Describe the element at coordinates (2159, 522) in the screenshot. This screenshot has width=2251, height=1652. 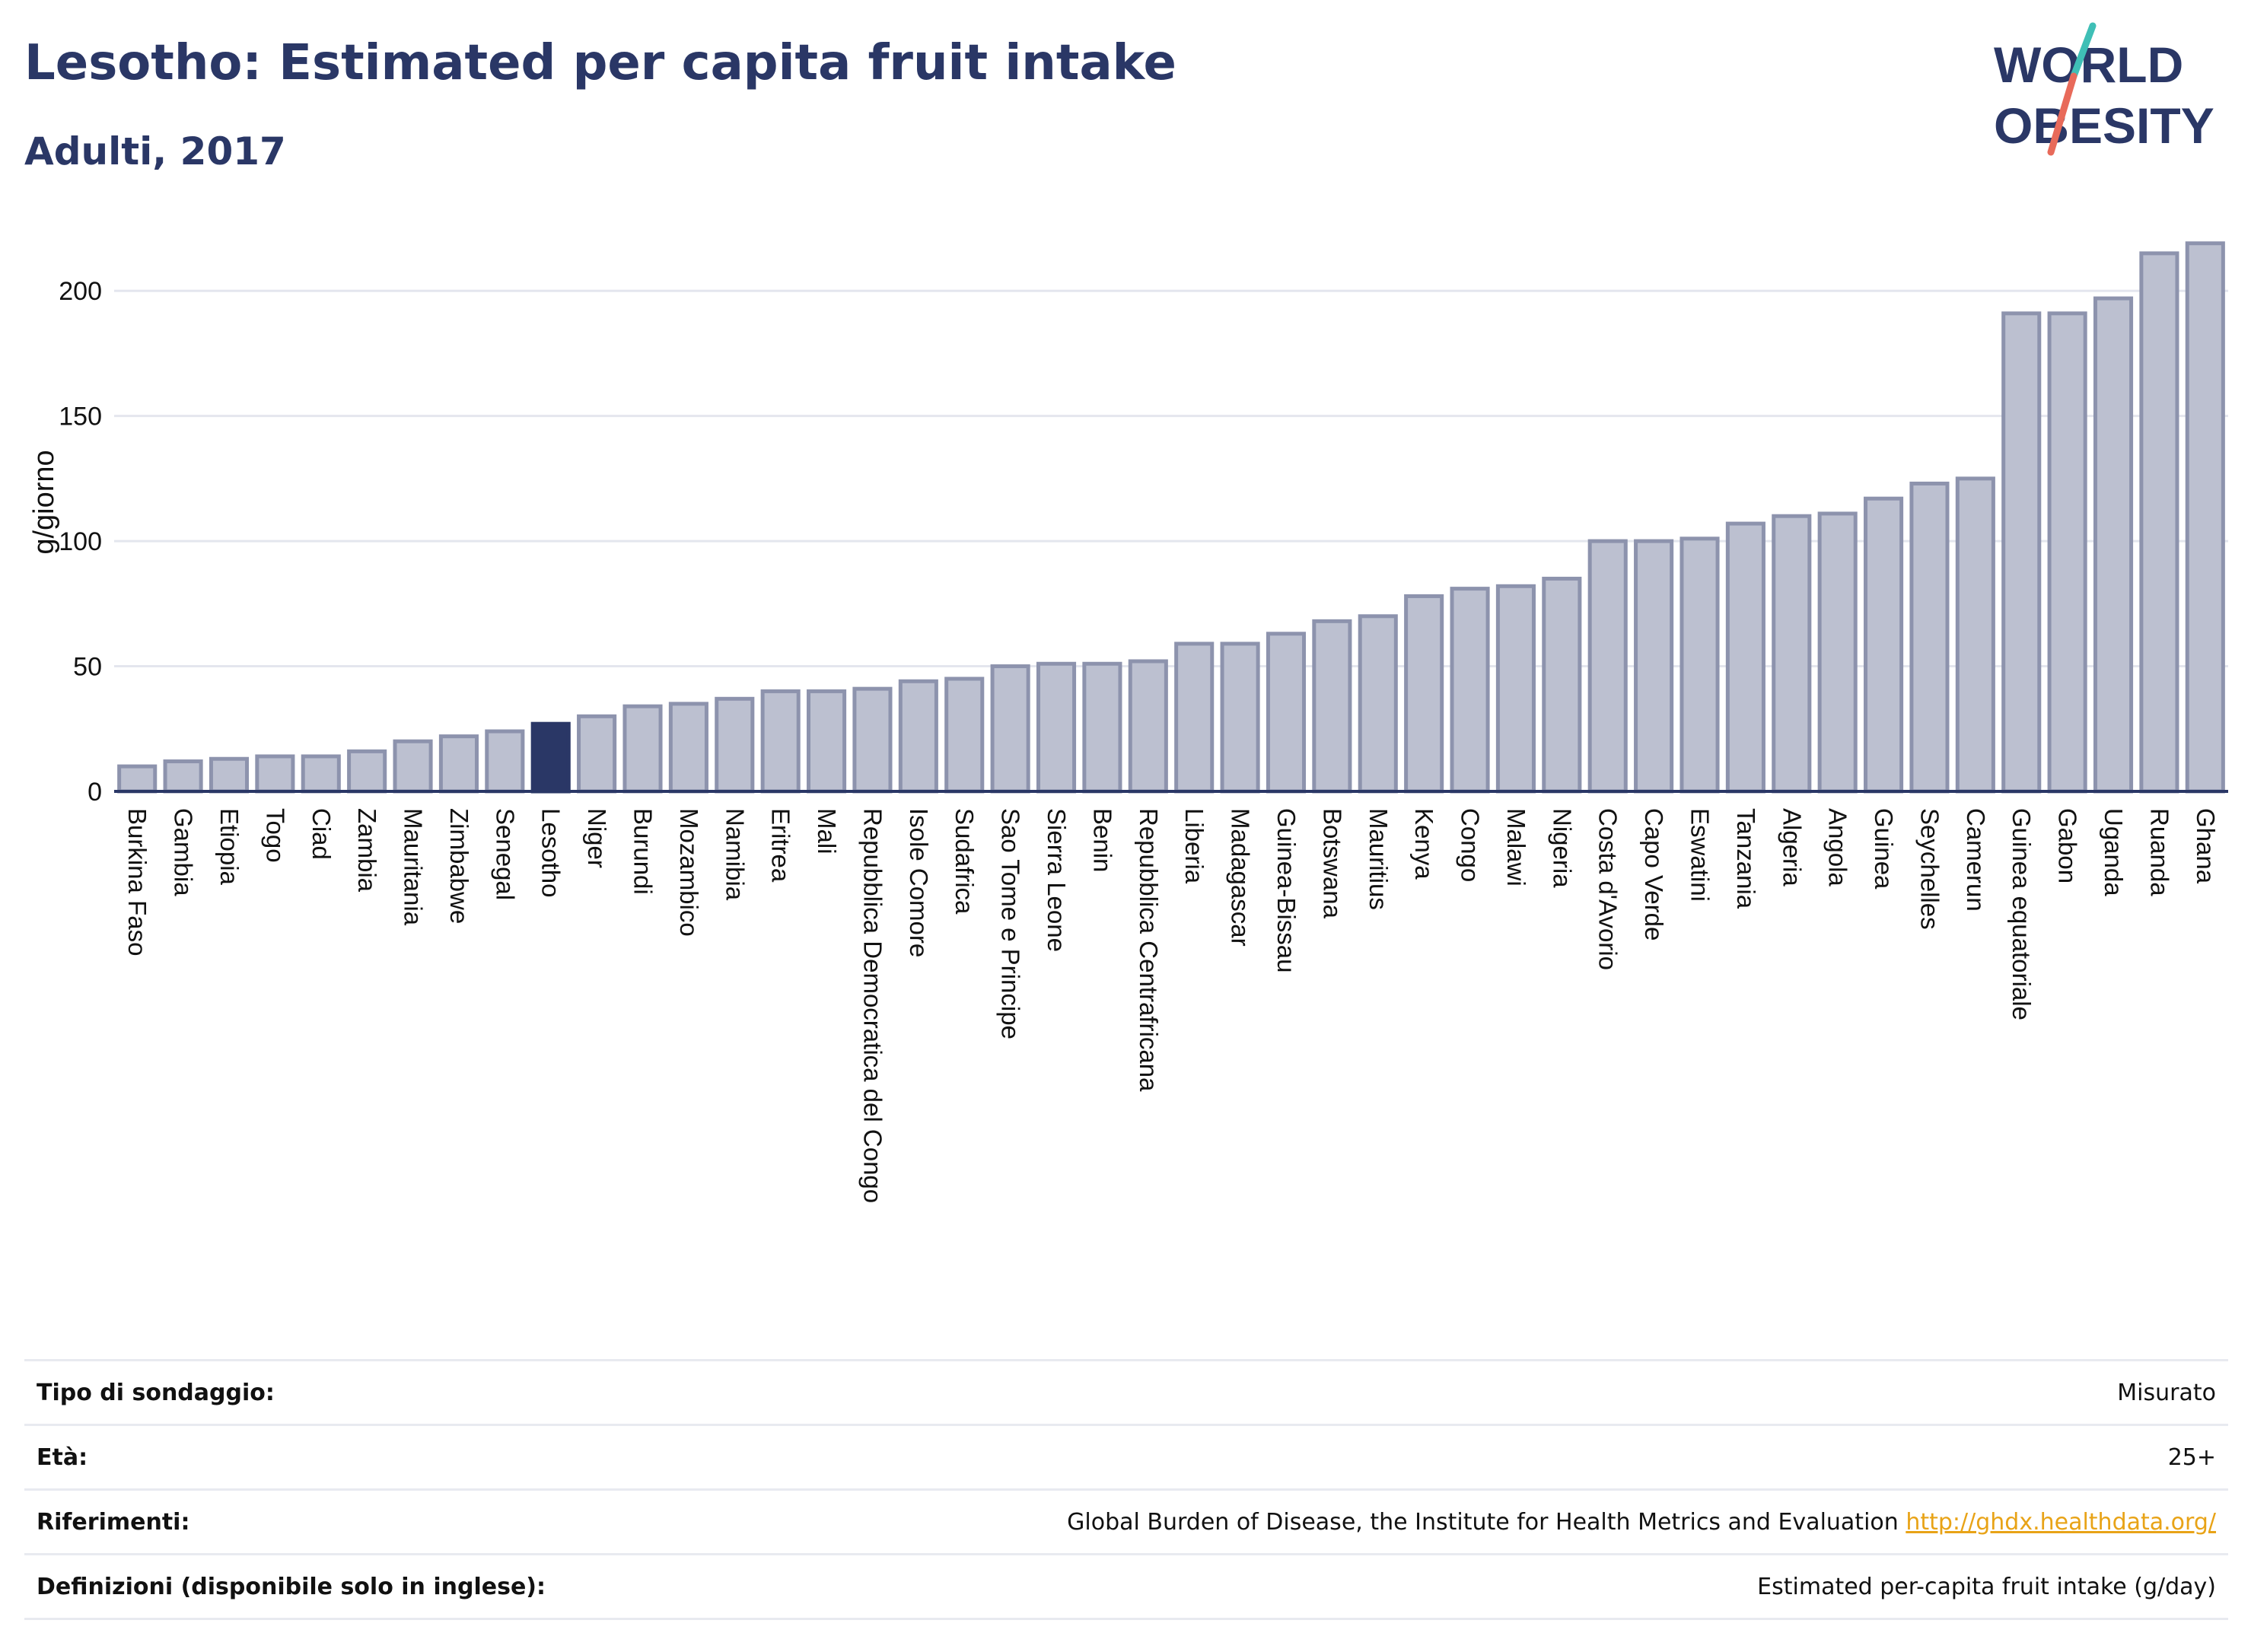
I see `bar-ruanda` at that location.